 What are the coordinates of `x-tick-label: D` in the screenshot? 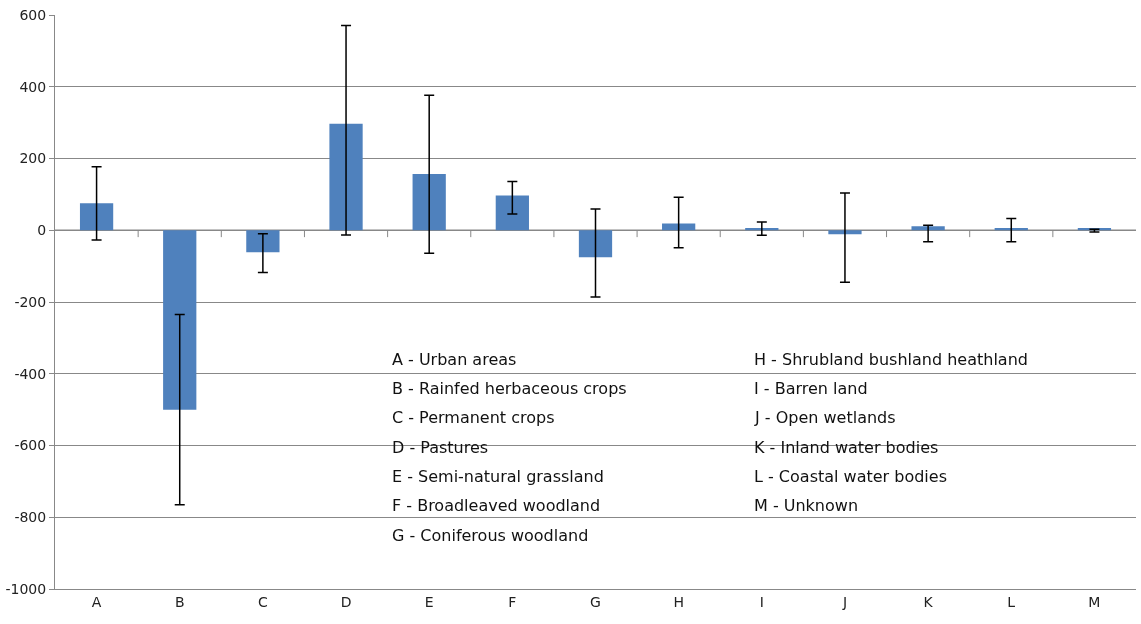 It's located at (346, 601).